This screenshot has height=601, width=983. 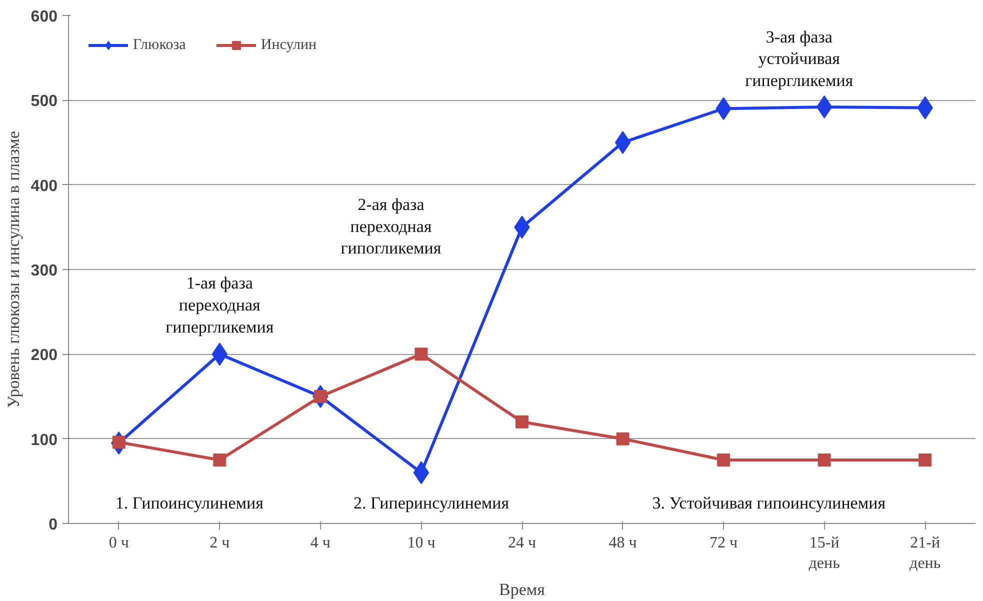 What do you see at coordinates (522, 589) in the screenshot?
I see `x-axis-title: Время` at bounding box center [522, 589].